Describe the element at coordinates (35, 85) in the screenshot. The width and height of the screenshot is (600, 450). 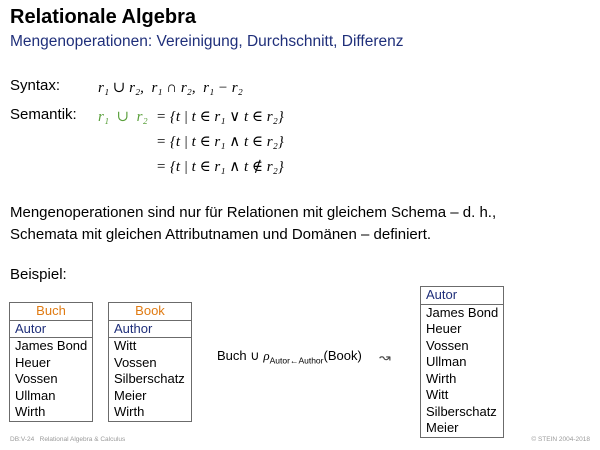
I see `syntax-label: Syntax:` at that location.